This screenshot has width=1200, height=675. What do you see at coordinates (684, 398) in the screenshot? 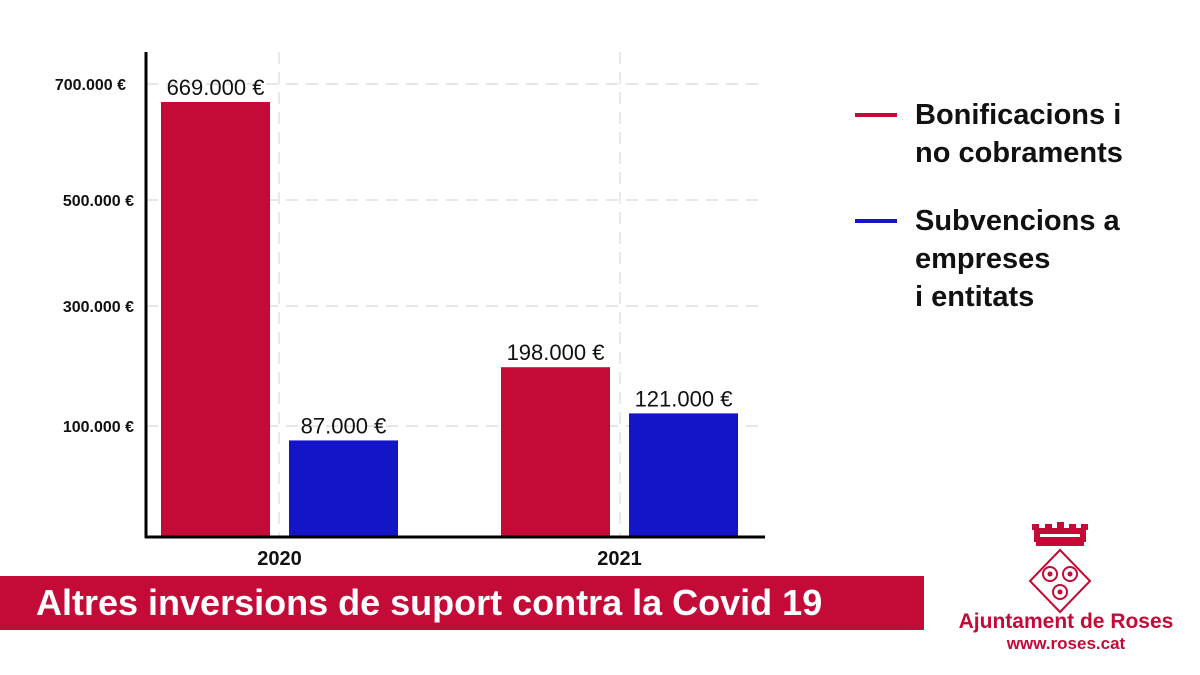
I see `data-label: 121.000 €` at bounding box center [684, 398].